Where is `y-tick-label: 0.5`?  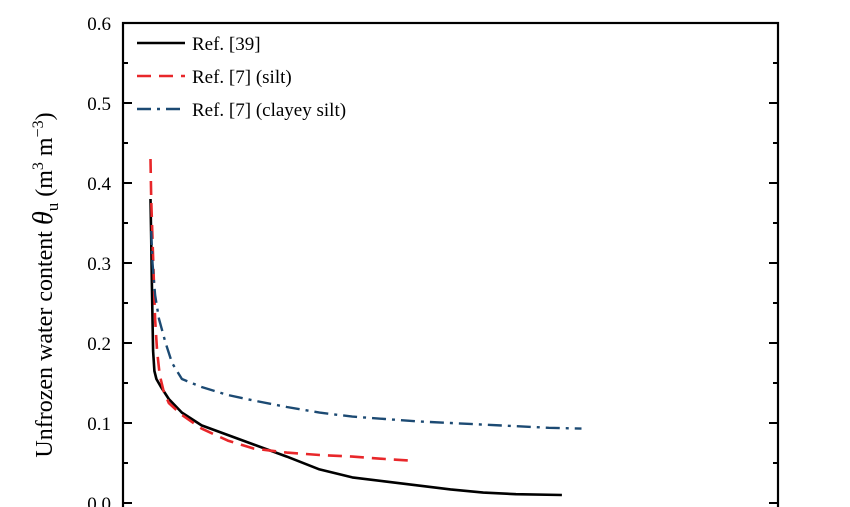
y-tick-label: 0.5 is located at coordinates (99, 104).